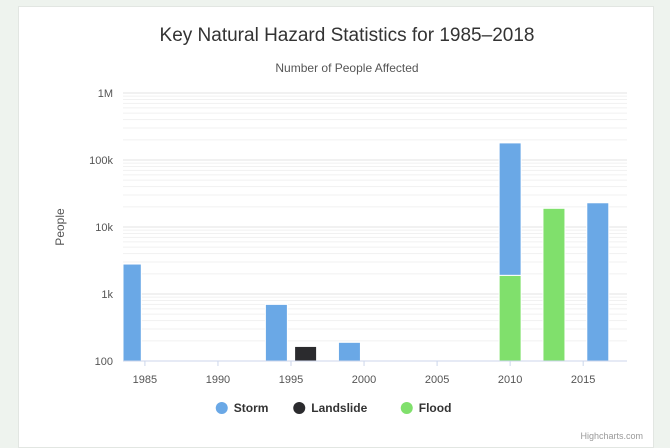 Image resolution: width=670 pixels, height=448 pixels. Describe the element at coordinates (349, 351) in the screenshot. I see `bar-storm-1999` at that location.